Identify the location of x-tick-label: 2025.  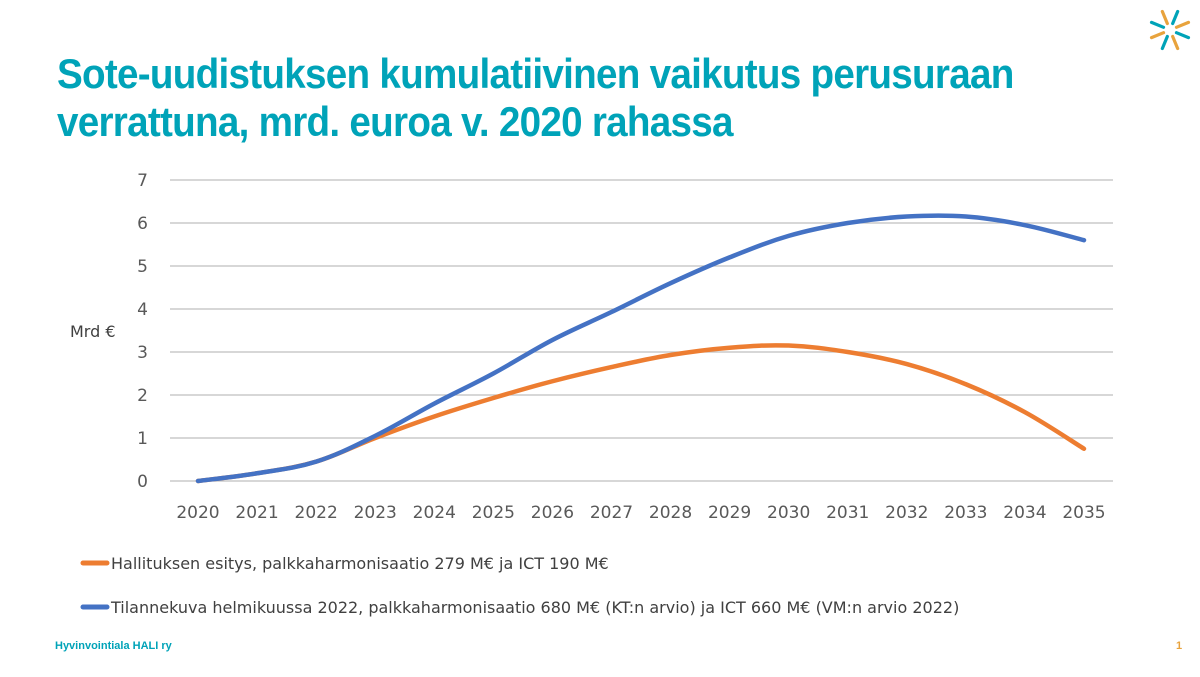
(493, 513).